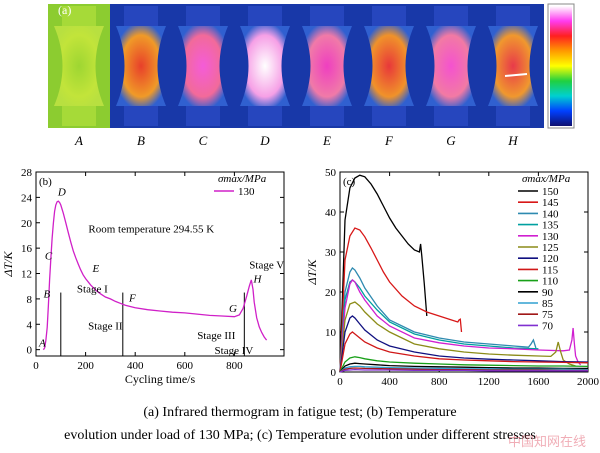 The image size is (600, 453). What do you see at coordinates (234, 351) in the screenshot?
I see `annotation: Stage IV` at bounding box center [234, 351].